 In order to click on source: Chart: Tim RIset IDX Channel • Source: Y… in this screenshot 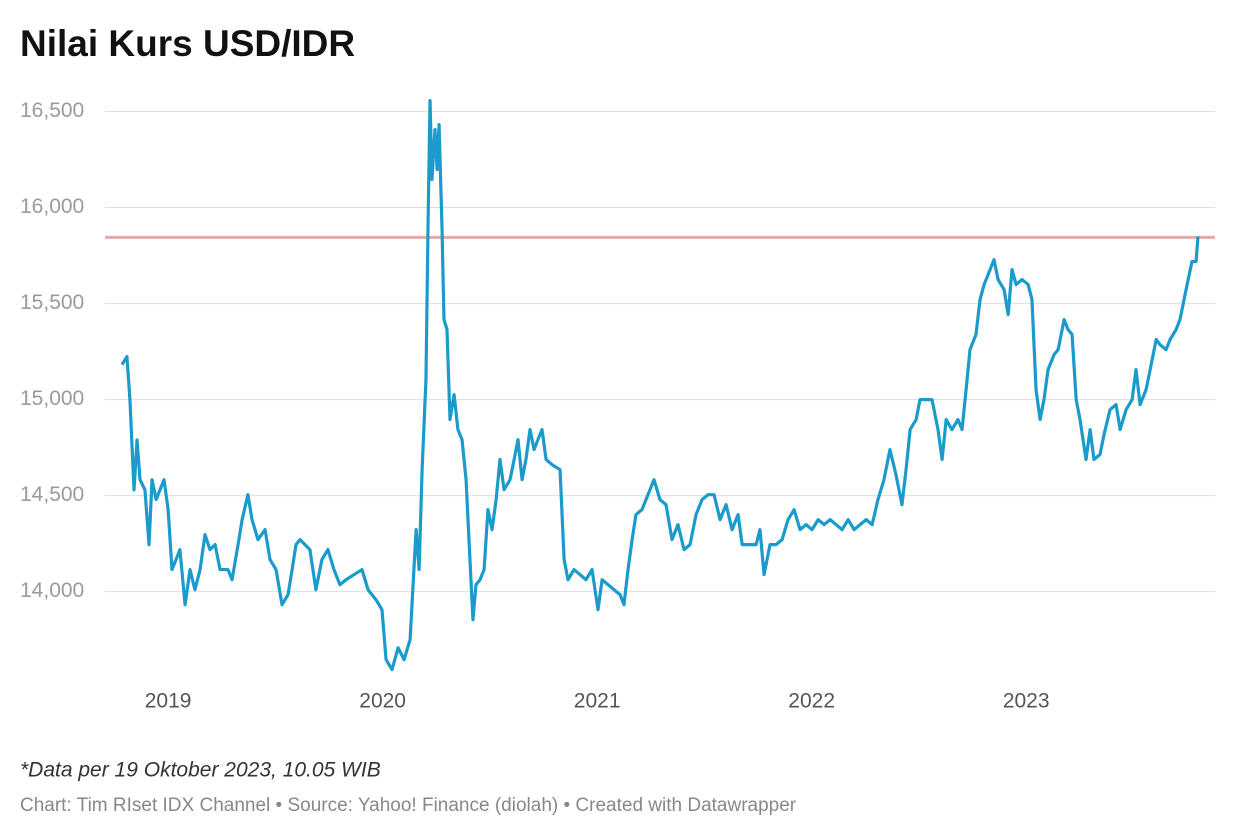, I will do `click(408, 805)`.